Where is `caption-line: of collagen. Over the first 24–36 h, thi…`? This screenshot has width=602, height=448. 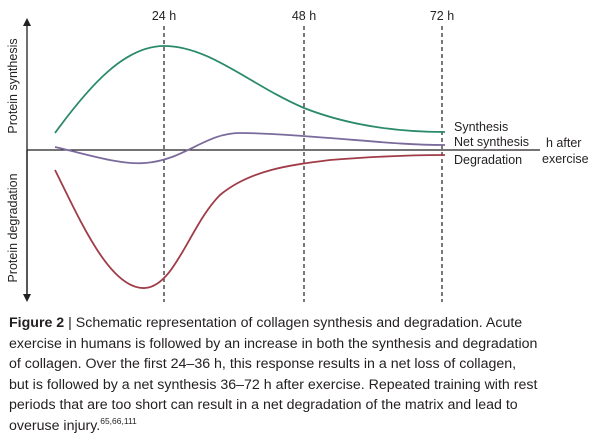 caption-line: of collagen. Over the first 24–36 h, thi… is located at coordinates (263, 364).